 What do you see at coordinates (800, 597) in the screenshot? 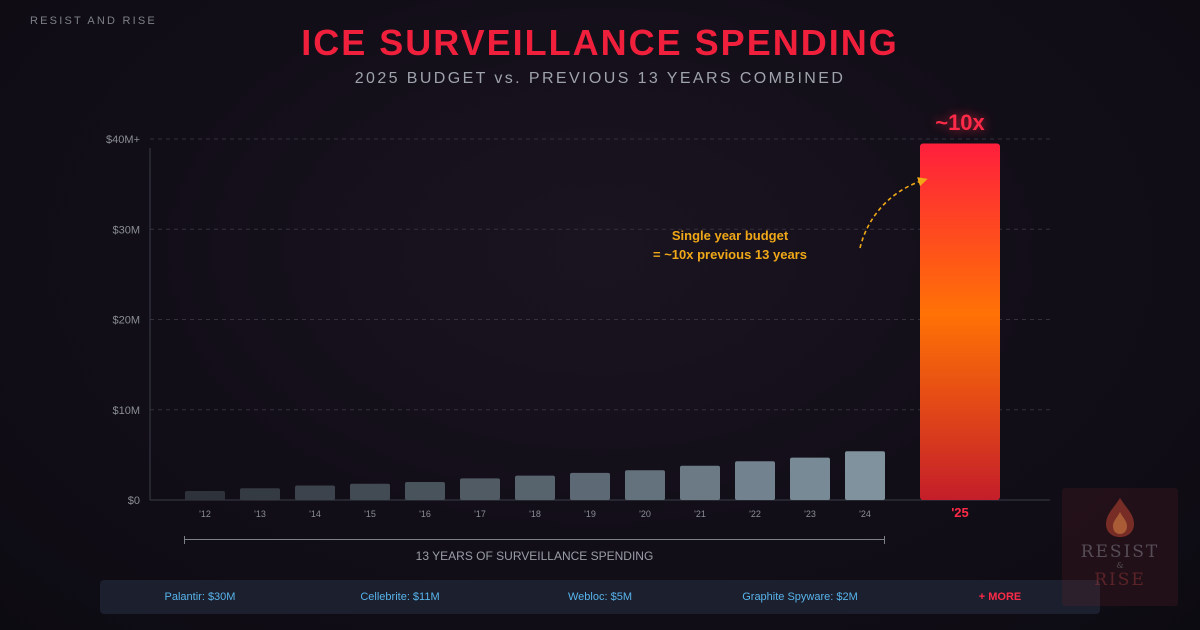
I see `footer-item-graphite: Graphite Spyware: $2M` at bounding box center [800, 597].